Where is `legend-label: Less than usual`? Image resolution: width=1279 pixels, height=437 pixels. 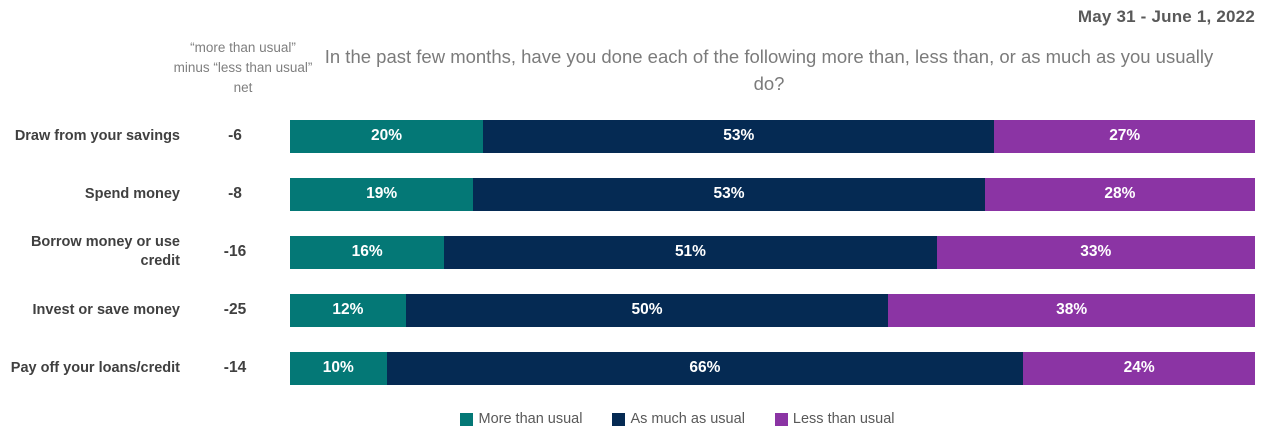 legend-label: Less than usual is located at coordinates (843, 419).